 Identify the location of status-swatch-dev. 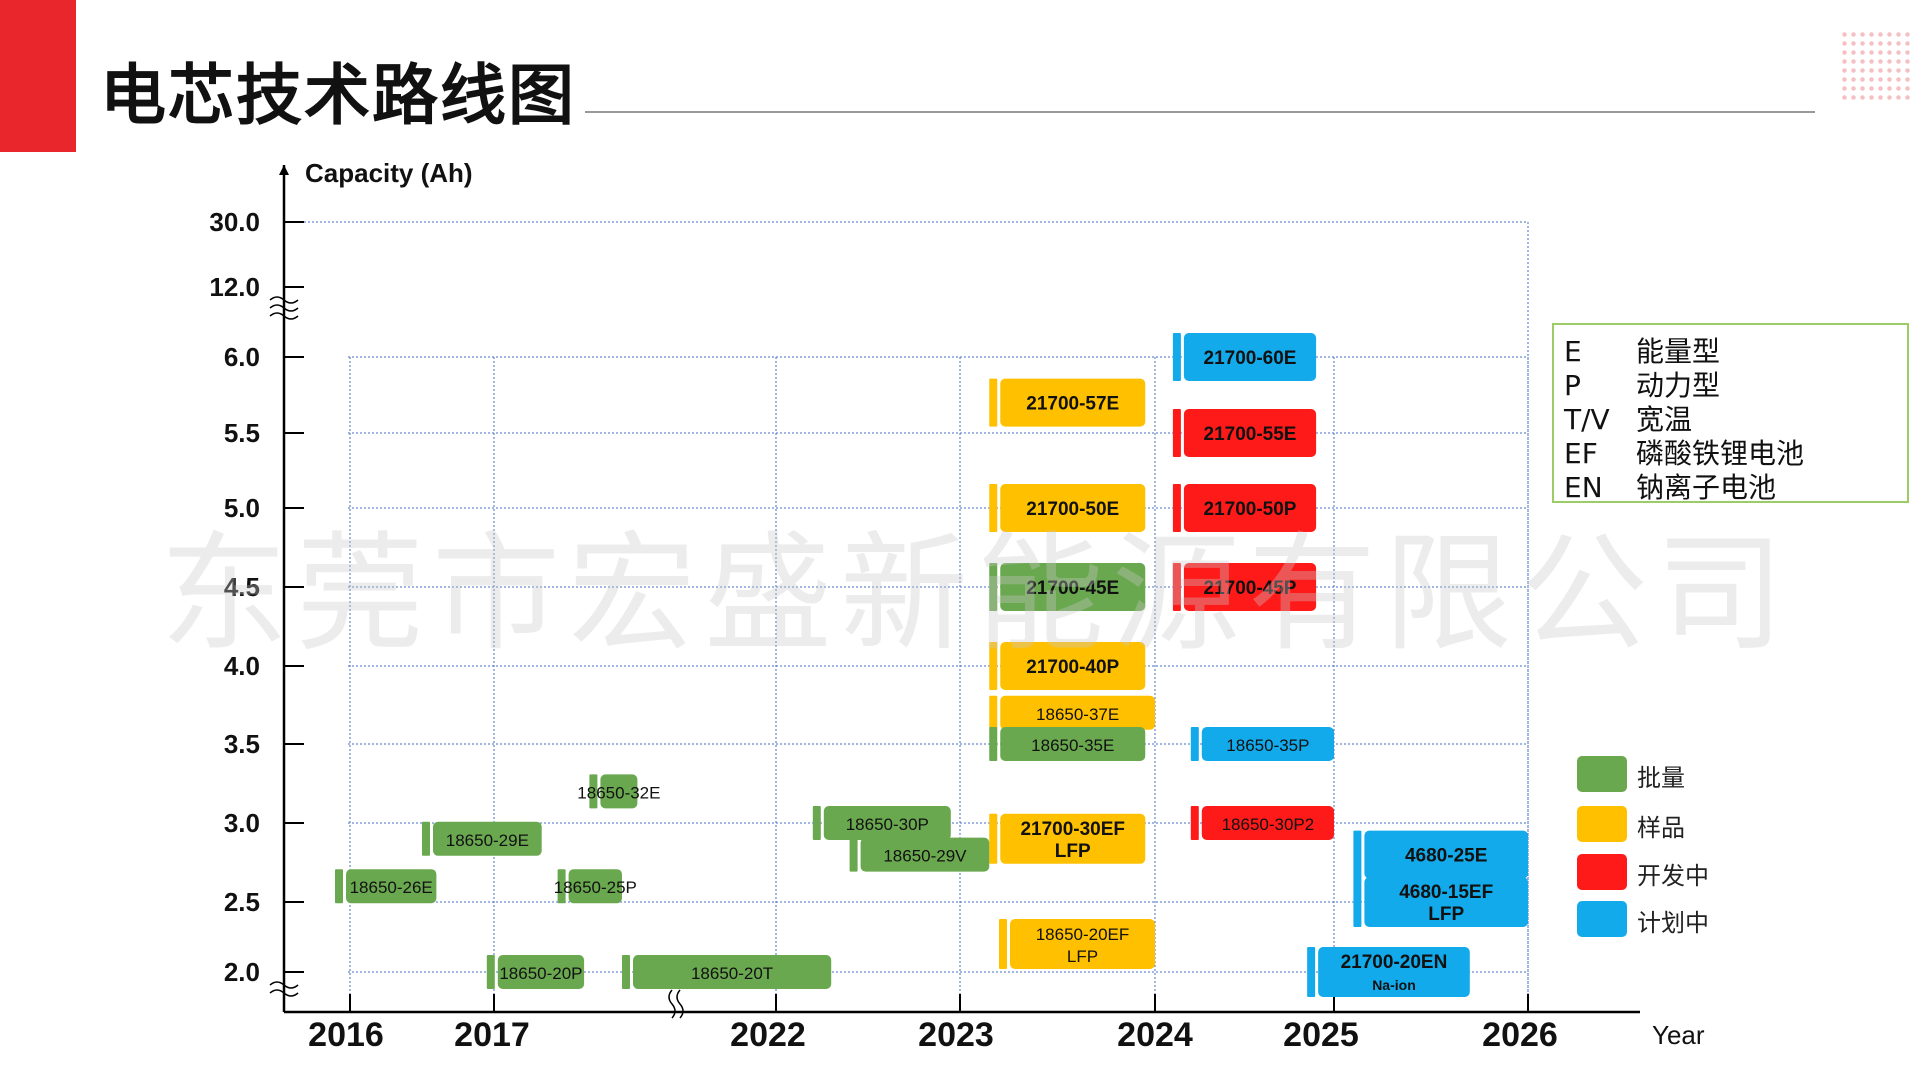
(1602, 872).